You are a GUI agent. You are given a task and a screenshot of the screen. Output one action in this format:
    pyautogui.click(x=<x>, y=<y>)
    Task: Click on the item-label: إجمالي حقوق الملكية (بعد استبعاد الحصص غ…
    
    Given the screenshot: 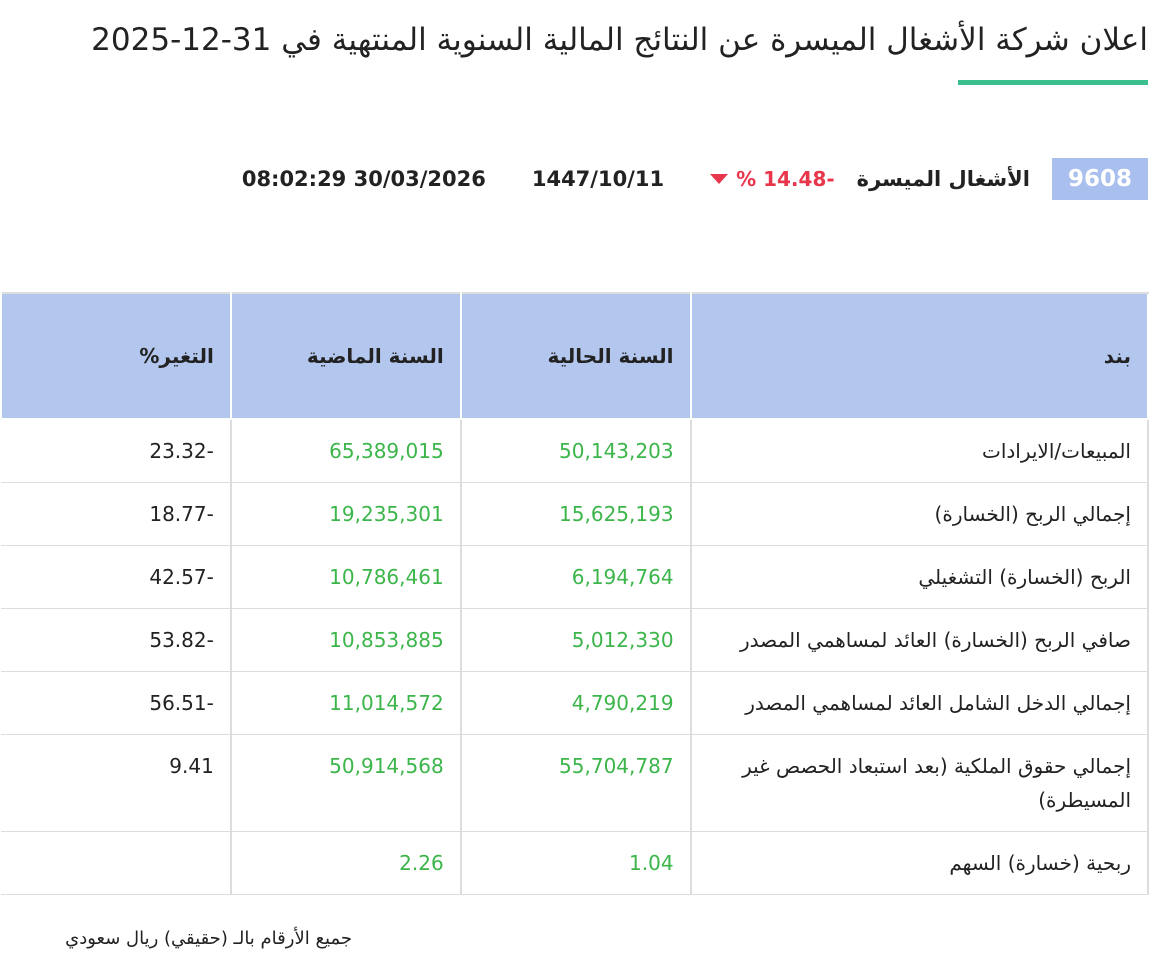 What is the action you would take?
    pyautogui.click(x=920, y=783)
    